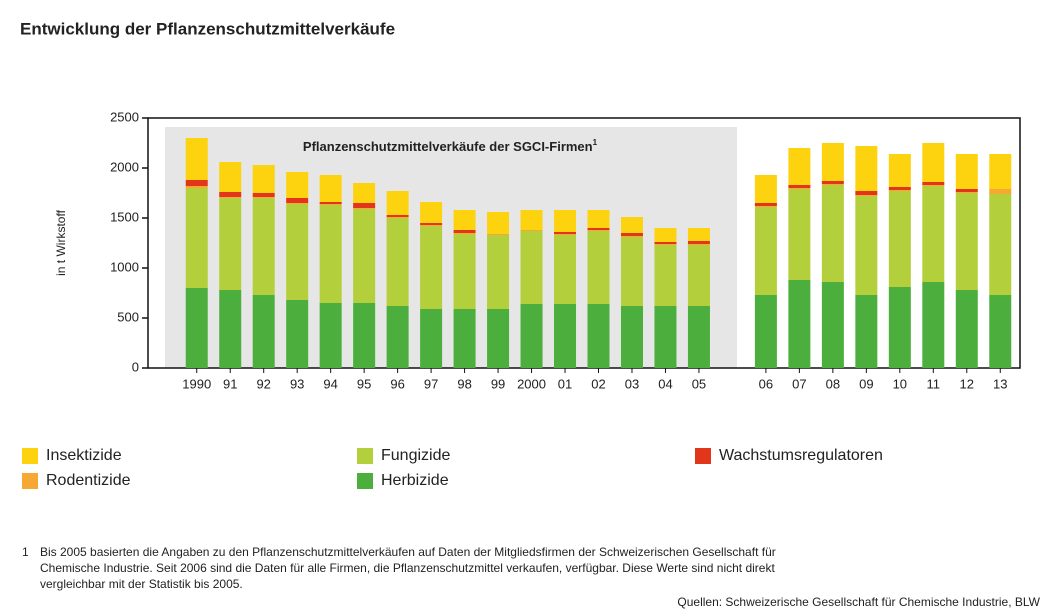 This screenshot has height=615, width=1063. I want to click on y-tick-label: 1500, so click(124, 216).